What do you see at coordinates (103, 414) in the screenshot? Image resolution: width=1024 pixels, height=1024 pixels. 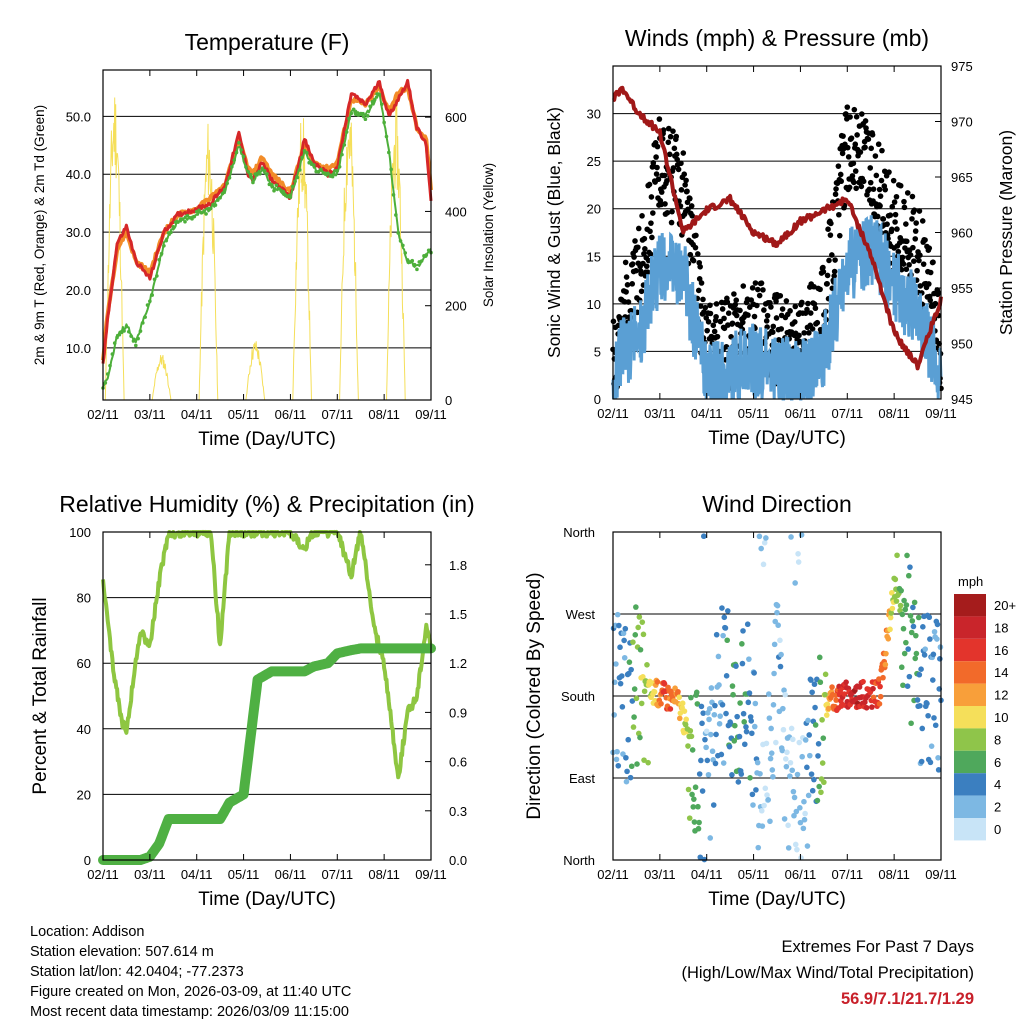 I see `temp-xtick-label: 02/11` at bounding box center [103, 414].